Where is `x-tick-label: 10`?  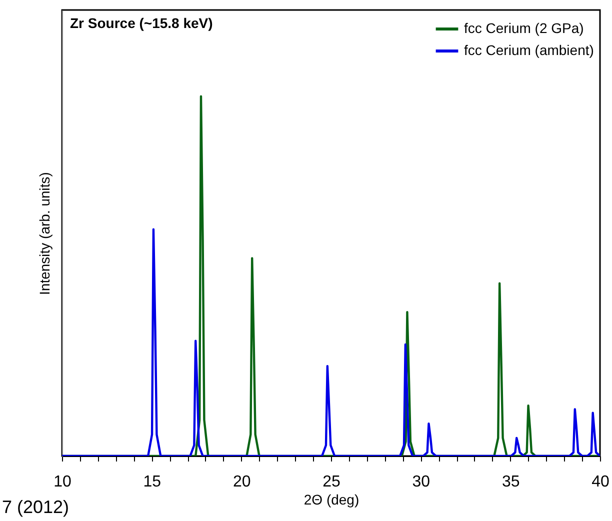
x-tick-label: 10 is located at coordinates (63, 482).